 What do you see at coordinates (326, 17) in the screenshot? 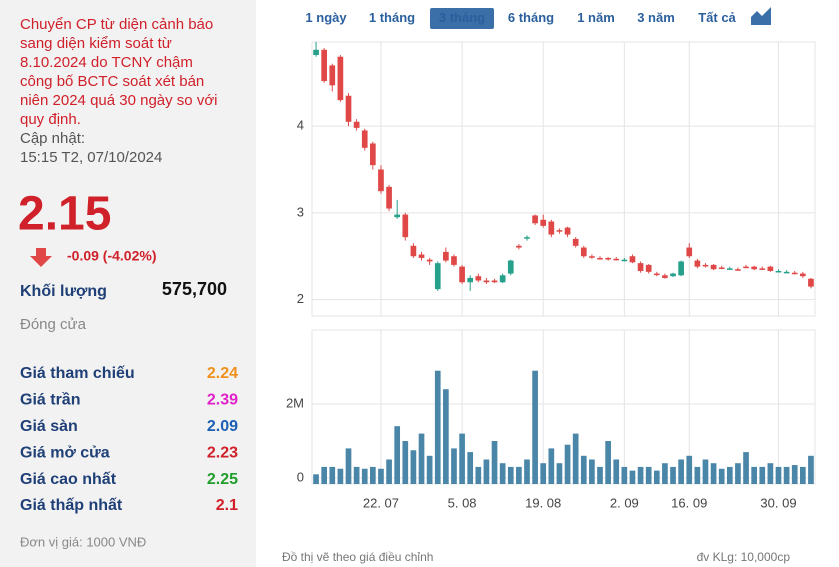
I see `range-tab: 1 ngày` at bounding box center [326, 17].